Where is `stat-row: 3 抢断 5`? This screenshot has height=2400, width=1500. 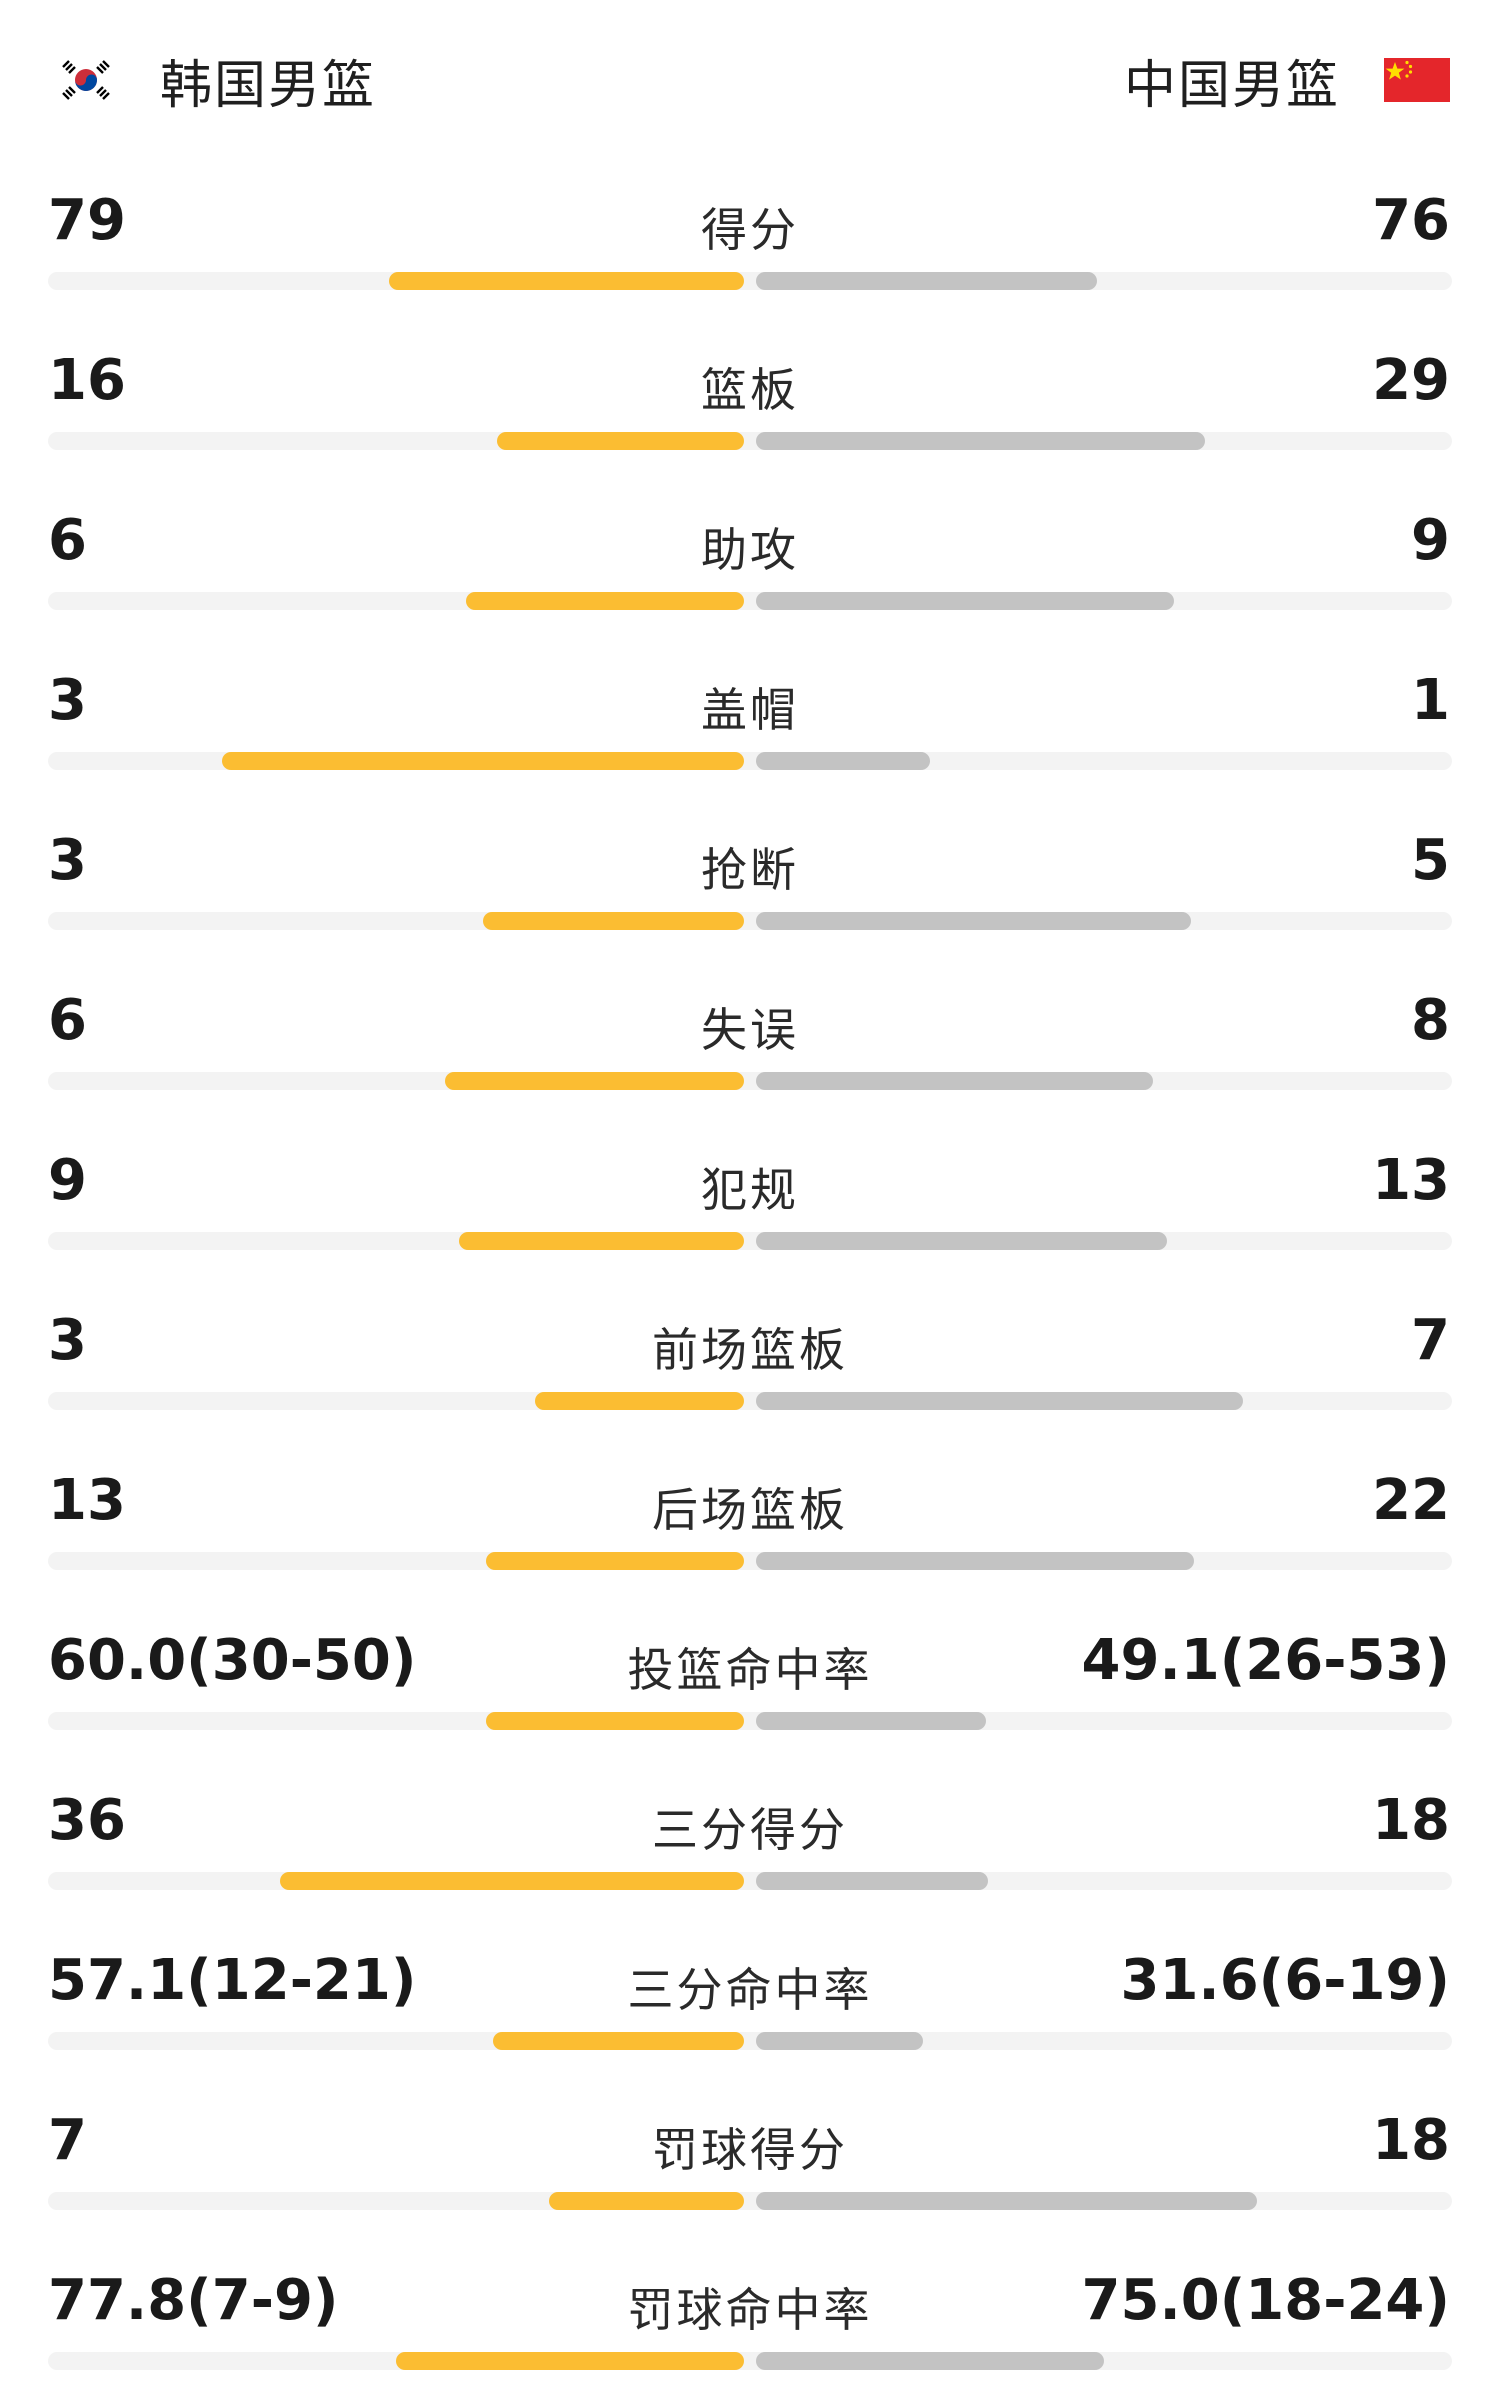 stat-row: 3 抢断 5 is located at coordinates (750, 880).